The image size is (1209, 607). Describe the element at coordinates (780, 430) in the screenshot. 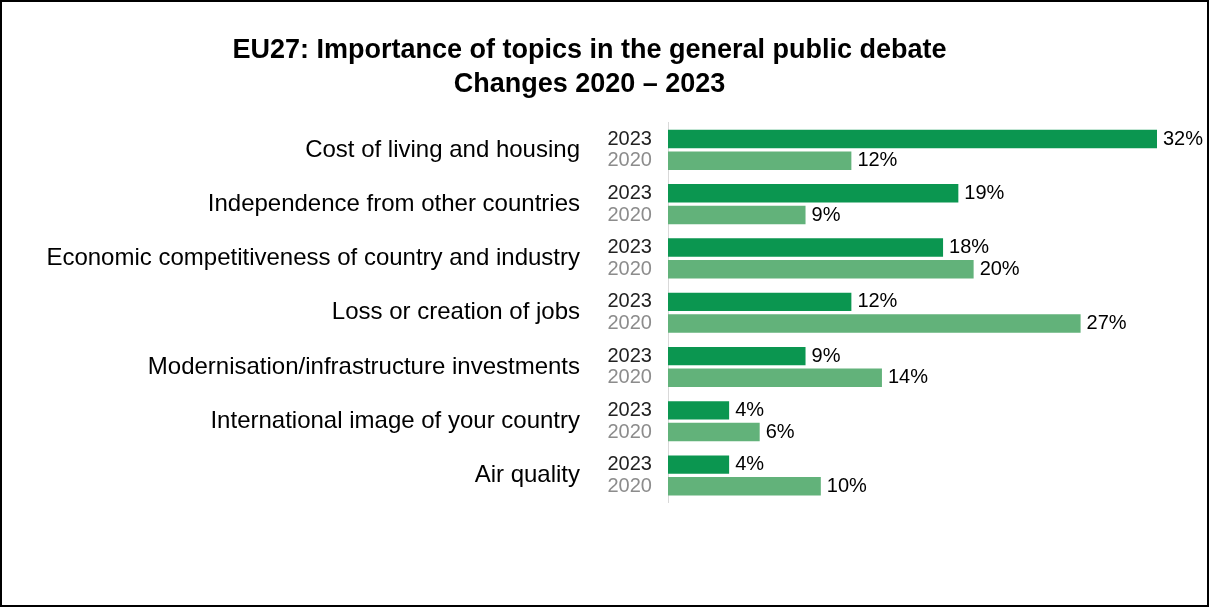

I see `data-label: 6%` at that location.